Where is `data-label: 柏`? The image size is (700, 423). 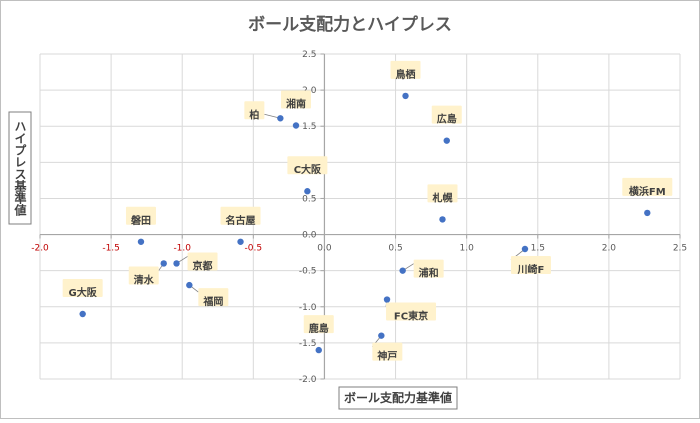
data-label: 柏 is located at coordinates (254, 114).